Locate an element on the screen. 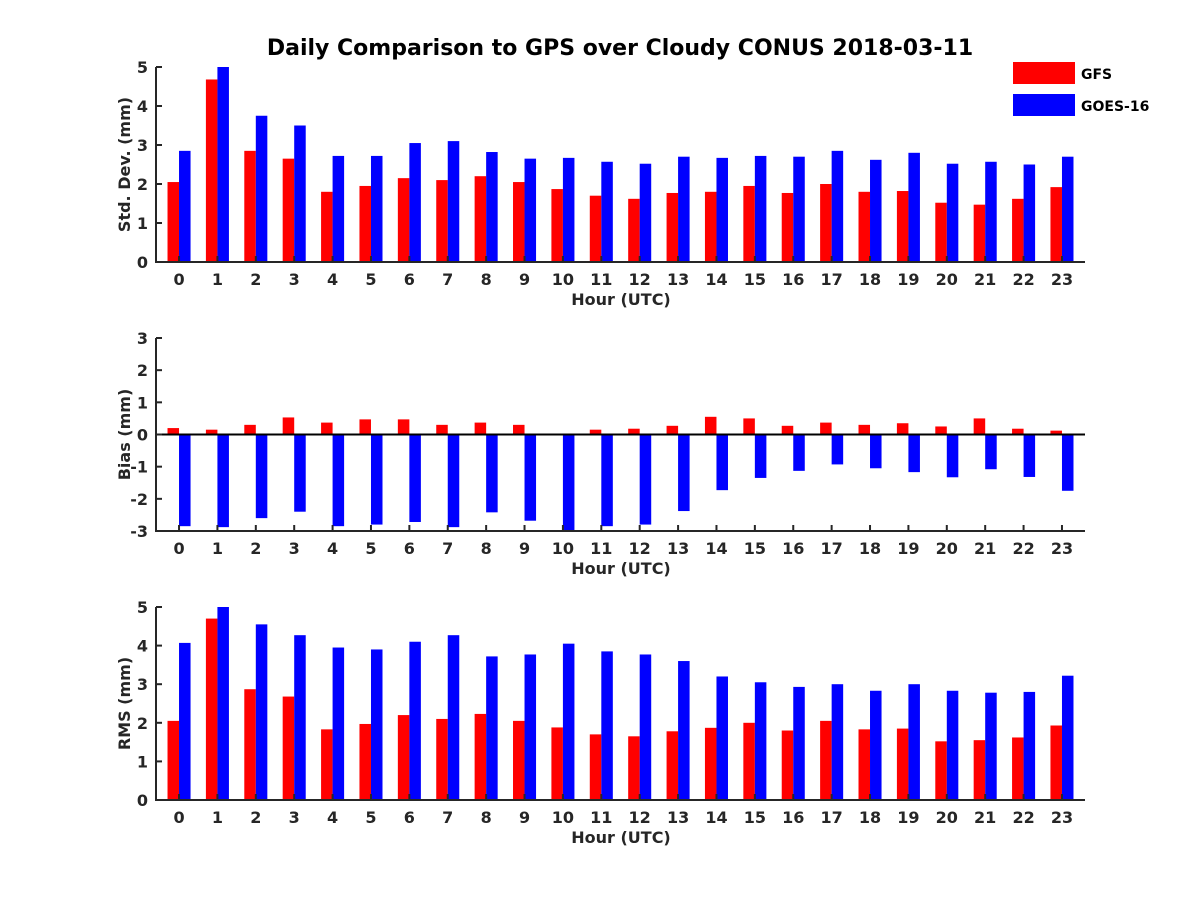  x-tick-label: 7 is located at coordinates (447, 279).